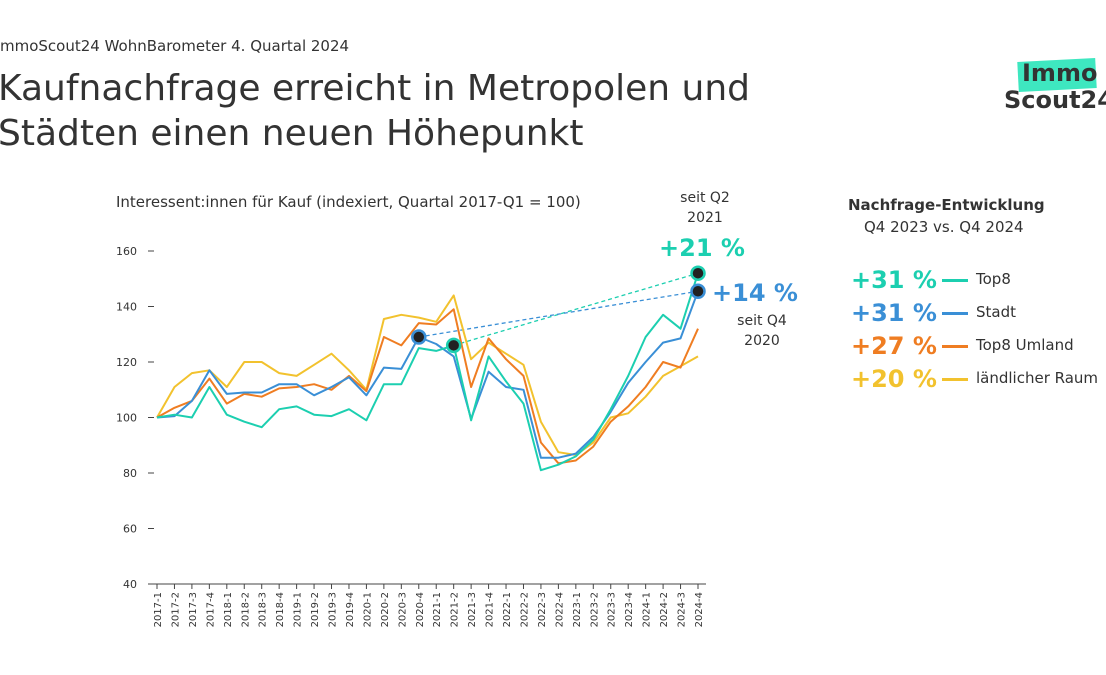 The height and width of the screenshot is (675, 1106). Describe the element at coordinates (350, 609) in the screenshot. I see `x-tick-label: 2019-4` at that location.